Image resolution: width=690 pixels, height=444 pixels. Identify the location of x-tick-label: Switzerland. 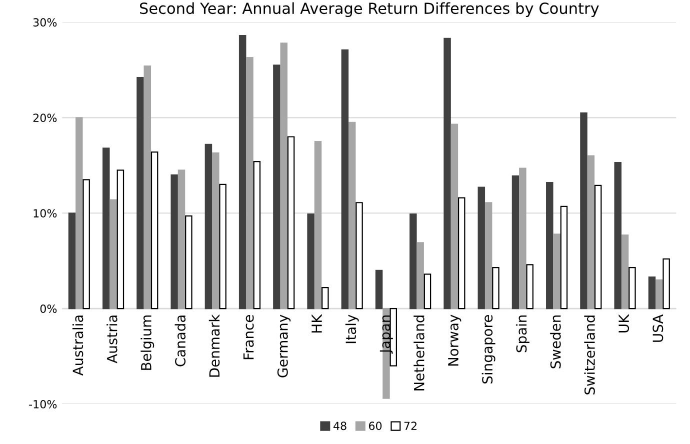
(589, 355).